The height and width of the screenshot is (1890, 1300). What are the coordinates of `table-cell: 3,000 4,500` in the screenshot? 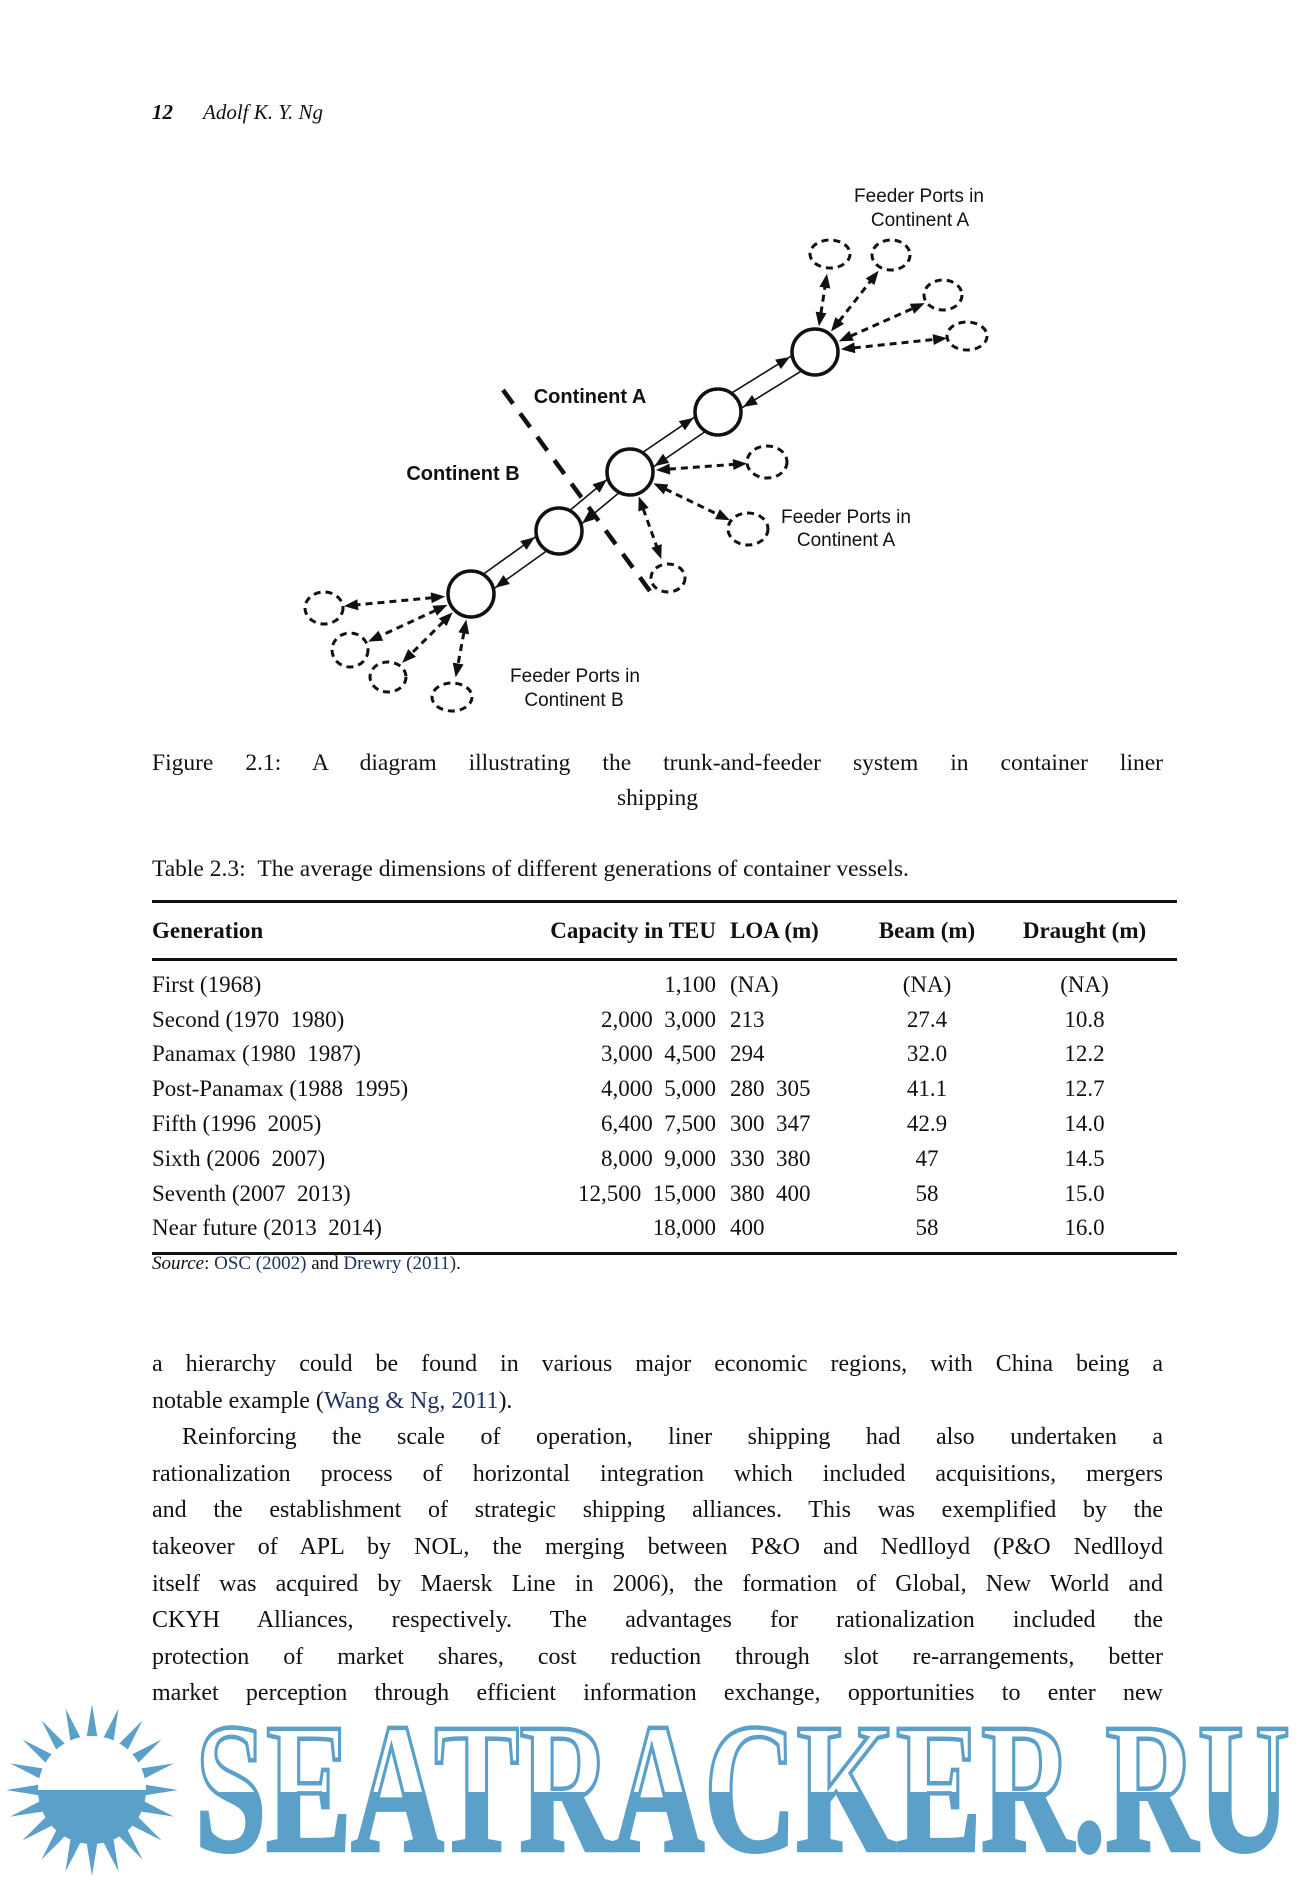 It's located at (658, 1054).